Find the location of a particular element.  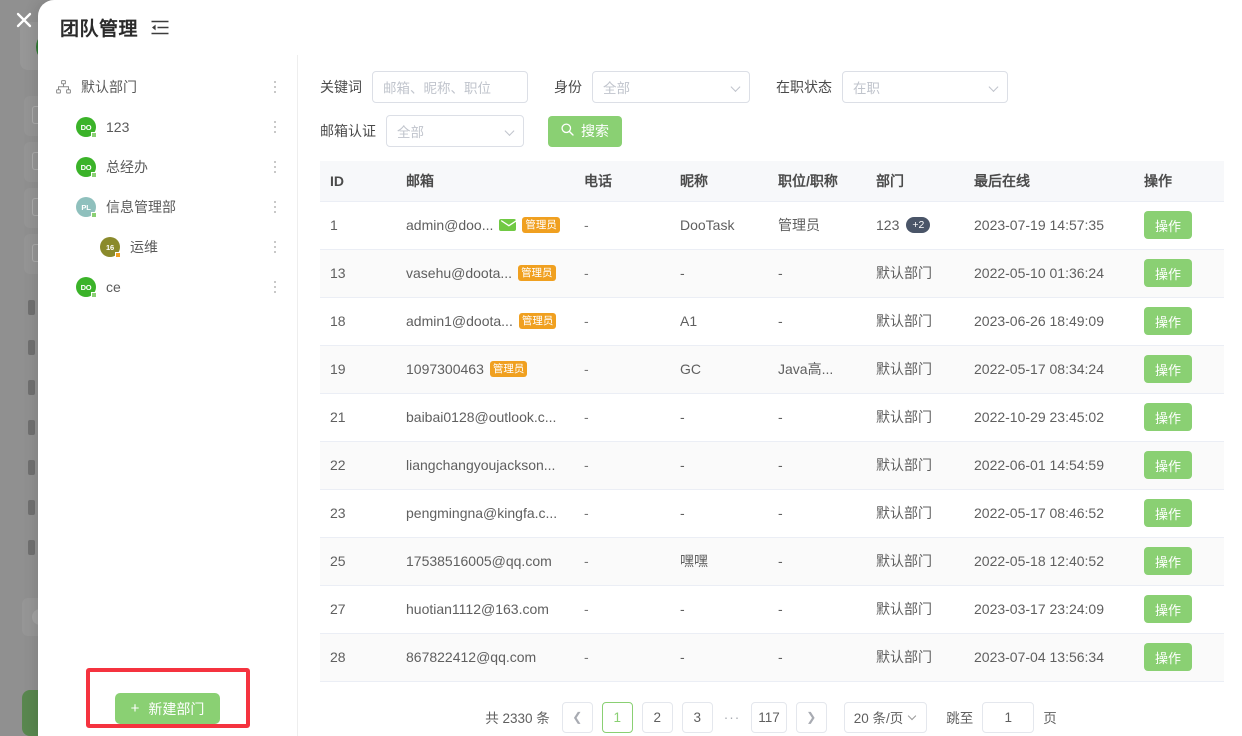

table-header-row: ID 邮箱 电话 昵称 职位/职称 部门 最后在线 操作 is located at coordinates (772, 181).